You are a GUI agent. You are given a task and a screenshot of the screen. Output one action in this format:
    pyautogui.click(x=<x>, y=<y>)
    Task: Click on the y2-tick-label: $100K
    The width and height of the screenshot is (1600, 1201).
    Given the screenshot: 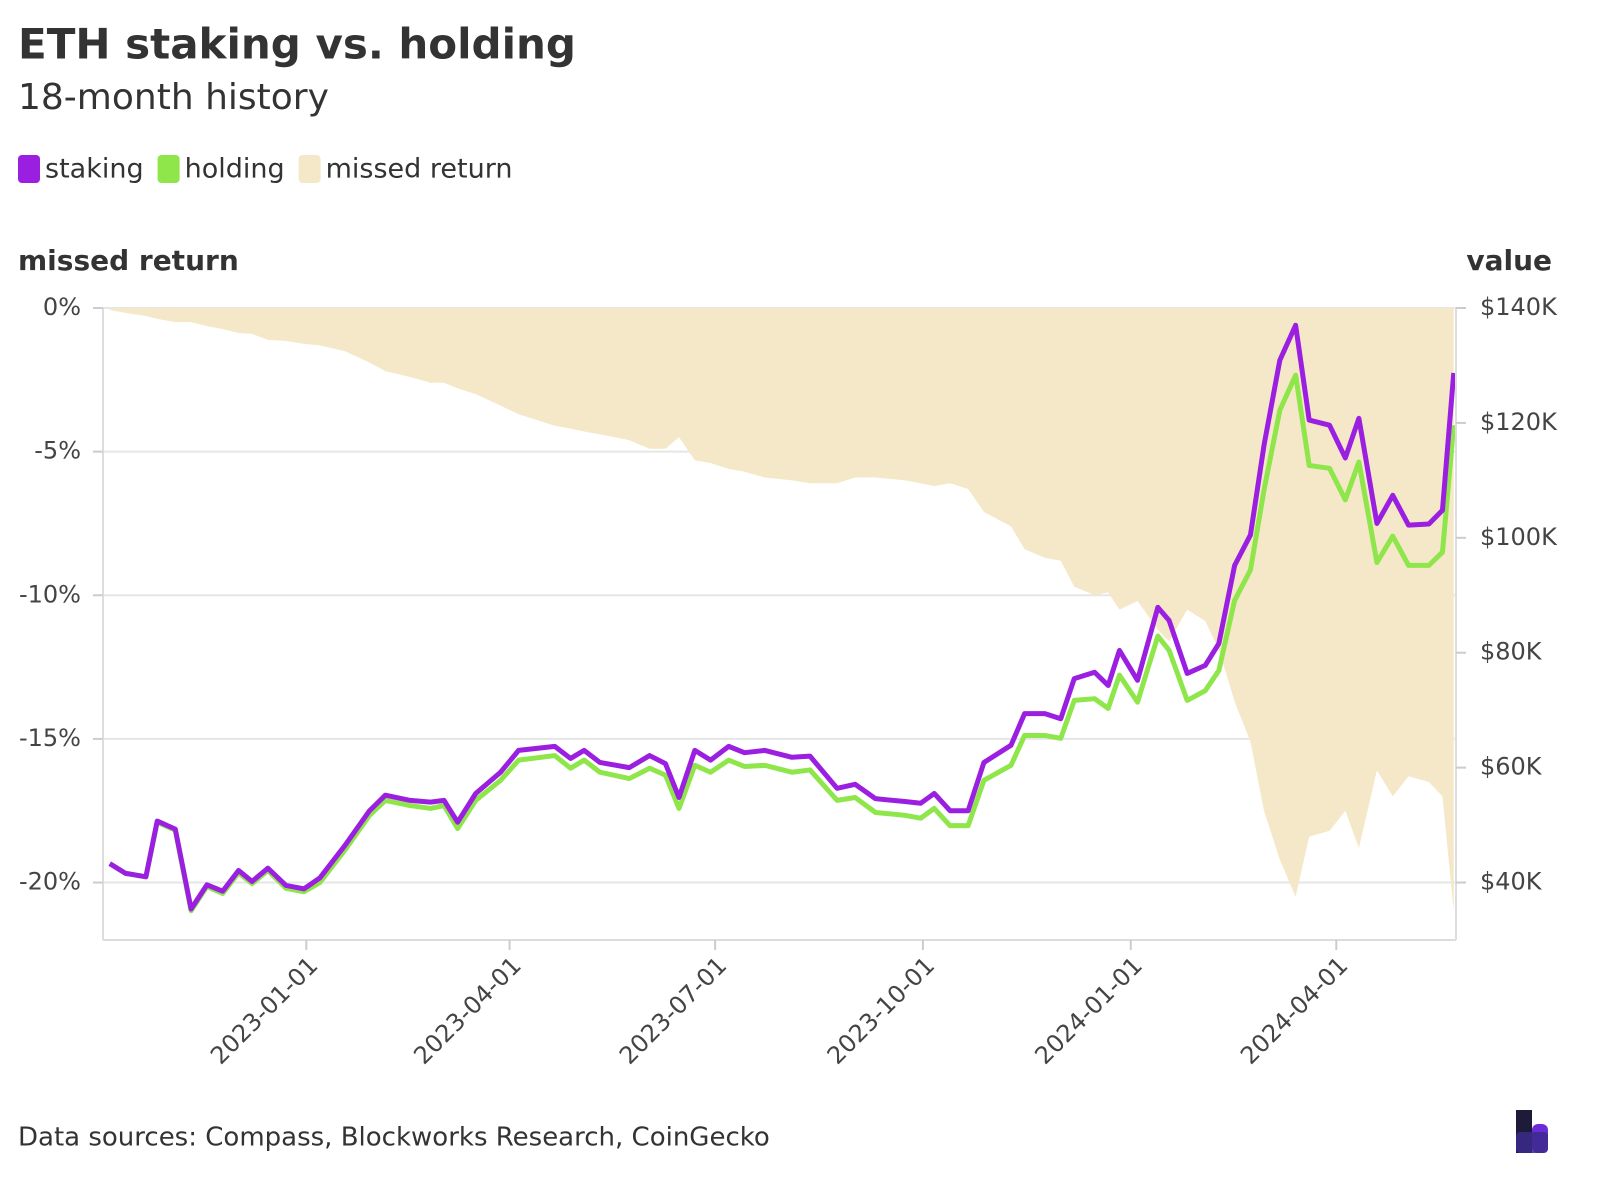 What is the action you would take?
    pyautogui.click(x=1519, y=537)
    